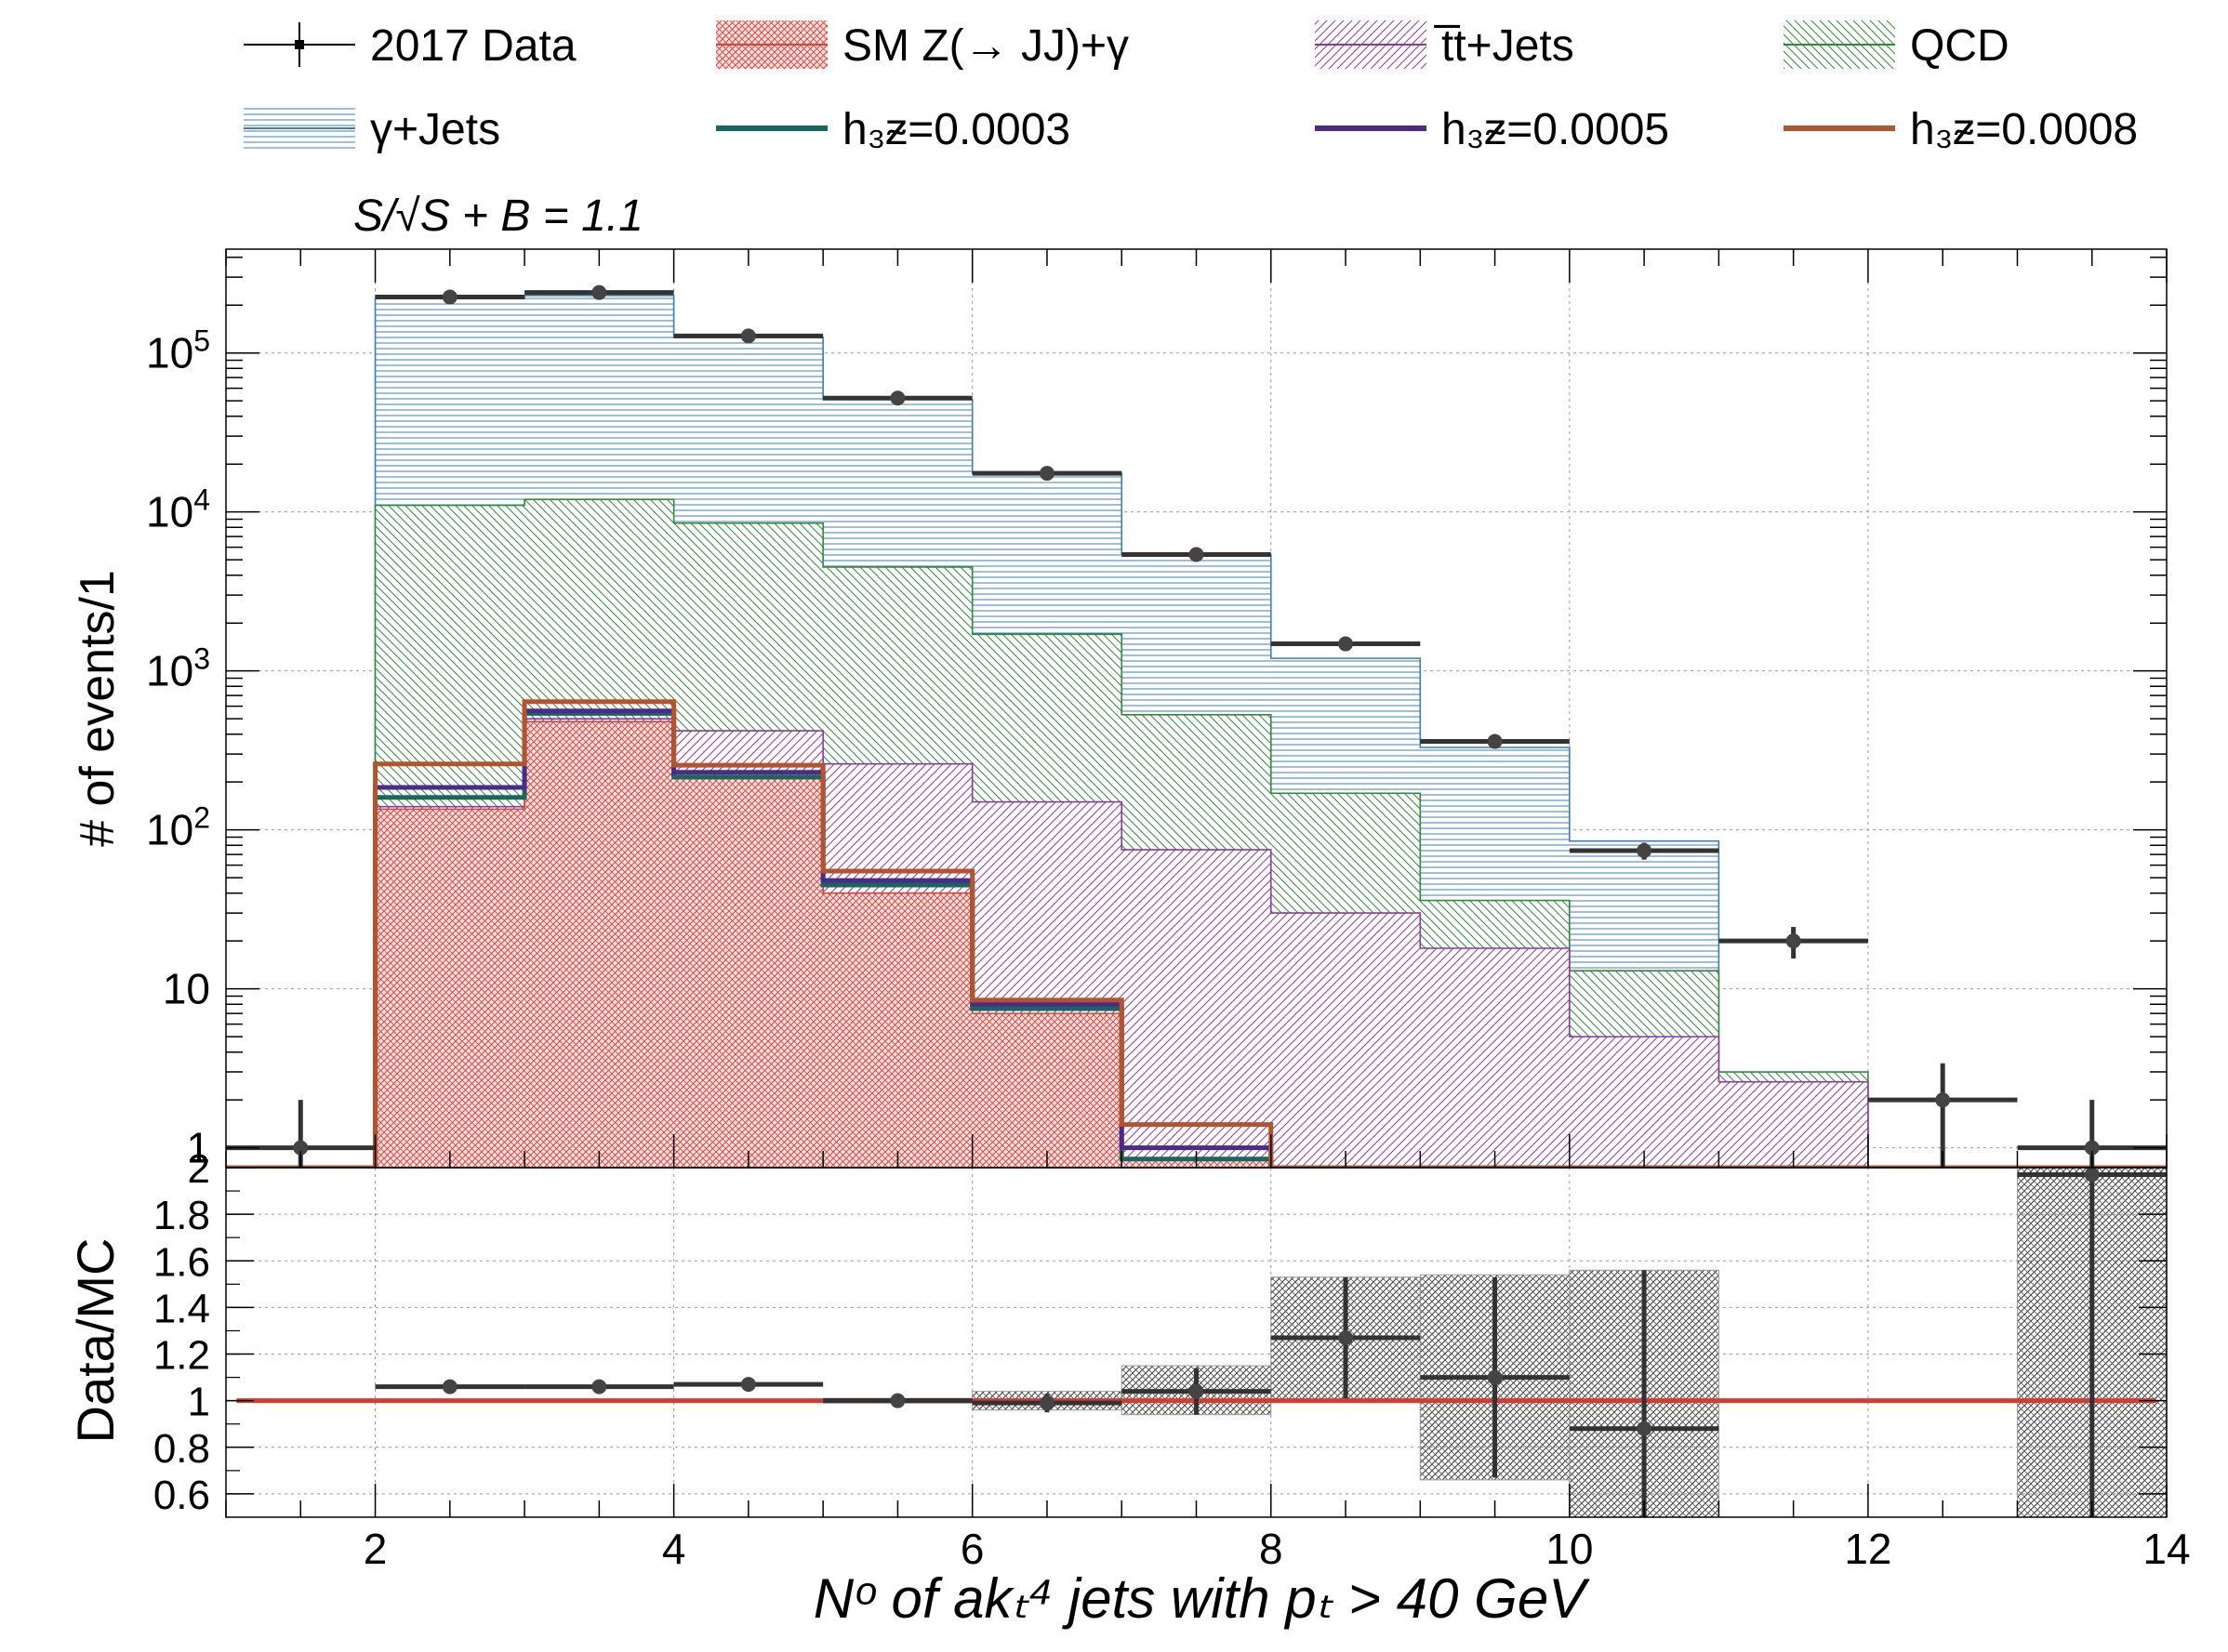  Describe the element at coordinates (199, 1169) in the screenshot. I see `ratio-y-tick-label: 2` at that location.